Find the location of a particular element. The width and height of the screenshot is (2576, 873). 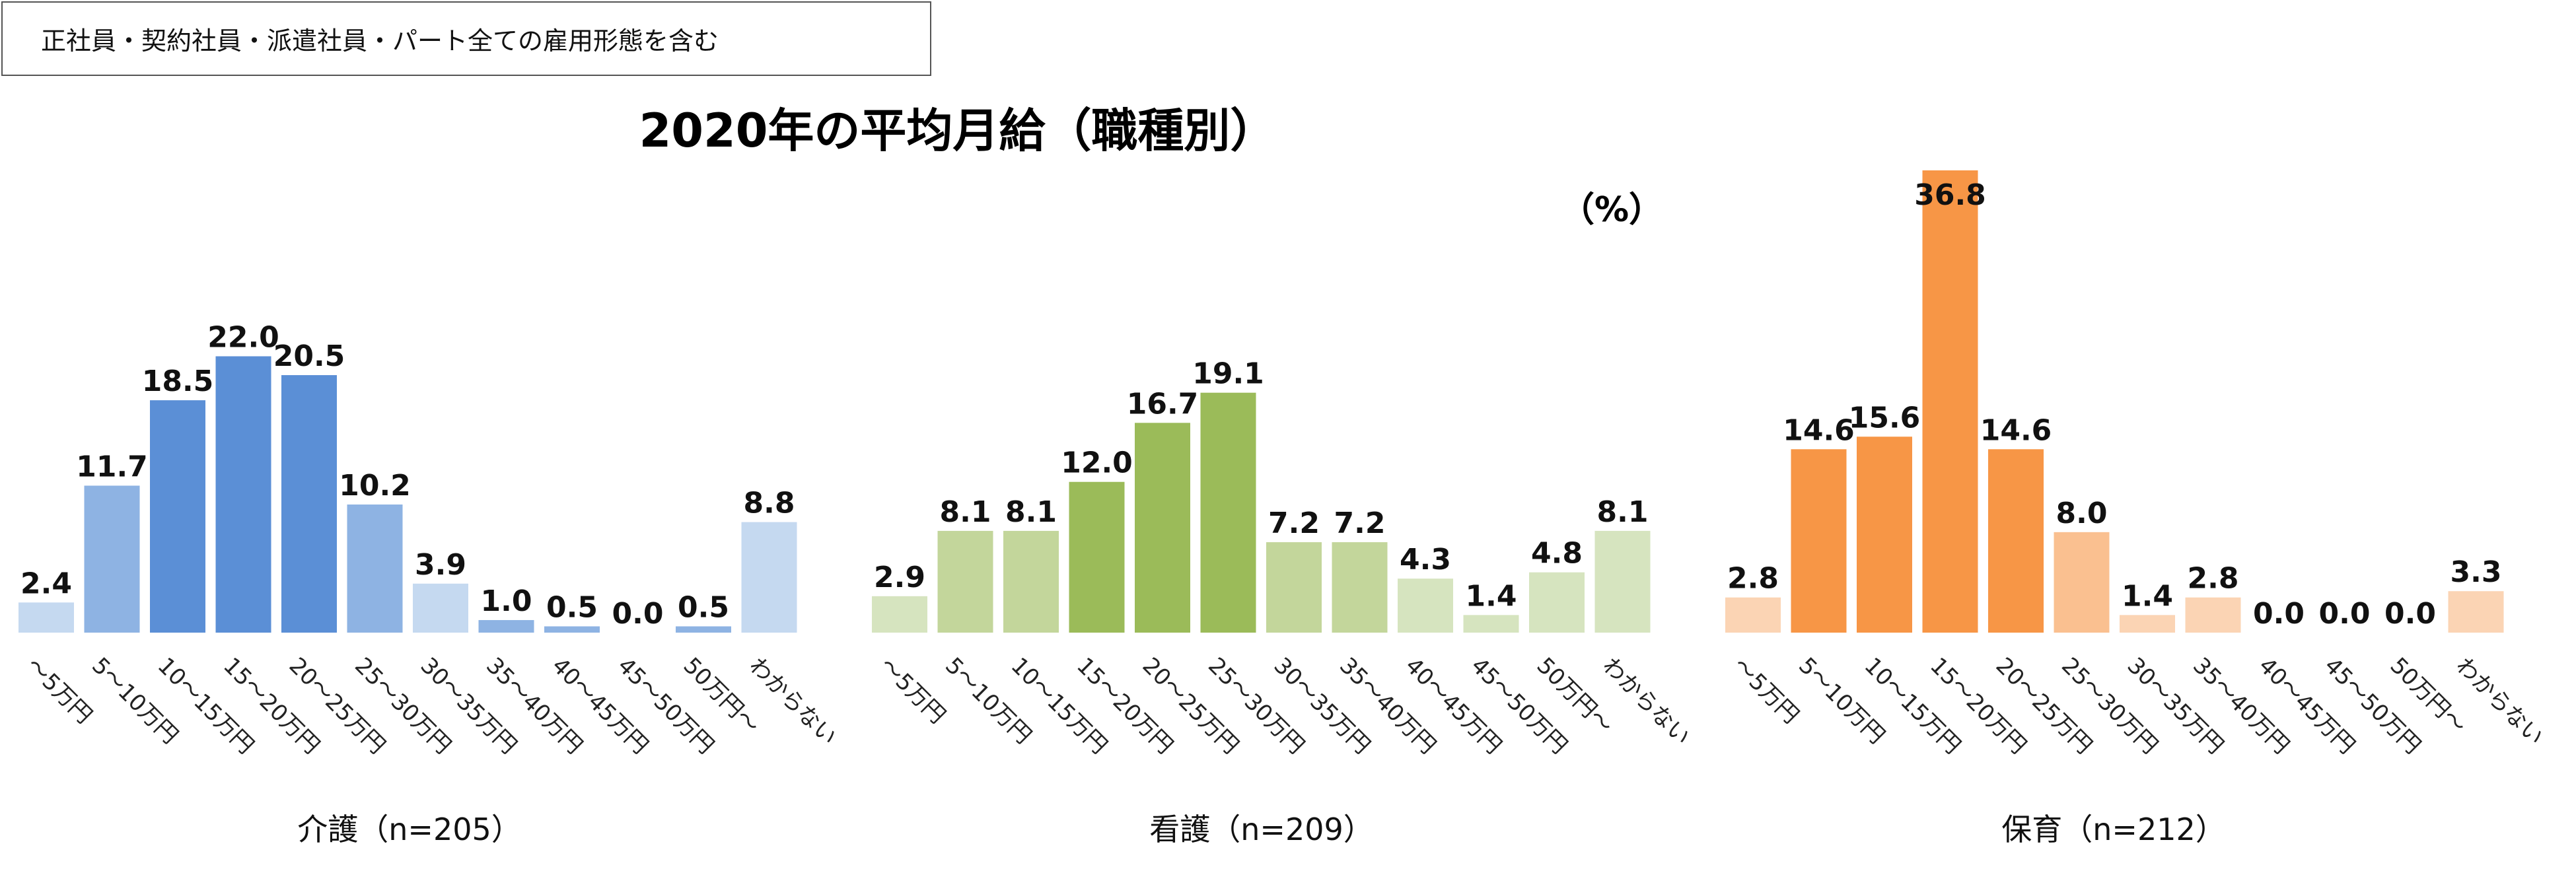

data-label: 1.0 is located at coordinates (506, 601).